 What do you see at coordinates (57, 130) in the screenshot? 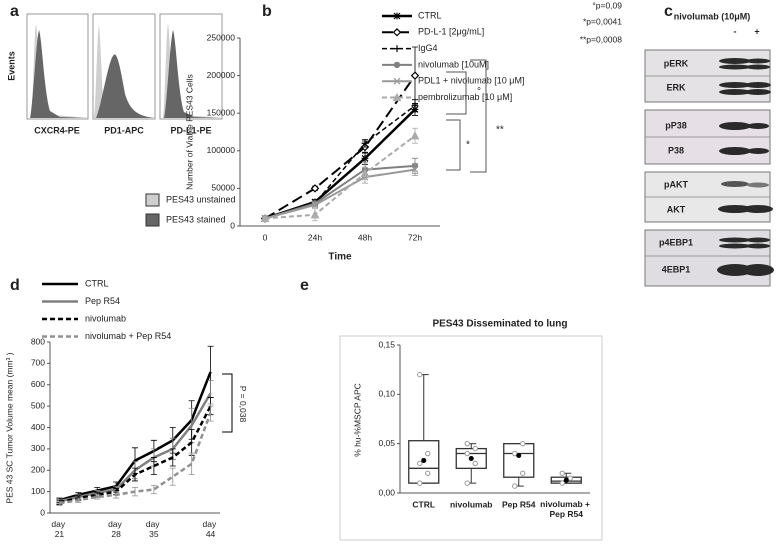
I see `histogram-label: CXCR4-PE` at bounding box center [57, 130].